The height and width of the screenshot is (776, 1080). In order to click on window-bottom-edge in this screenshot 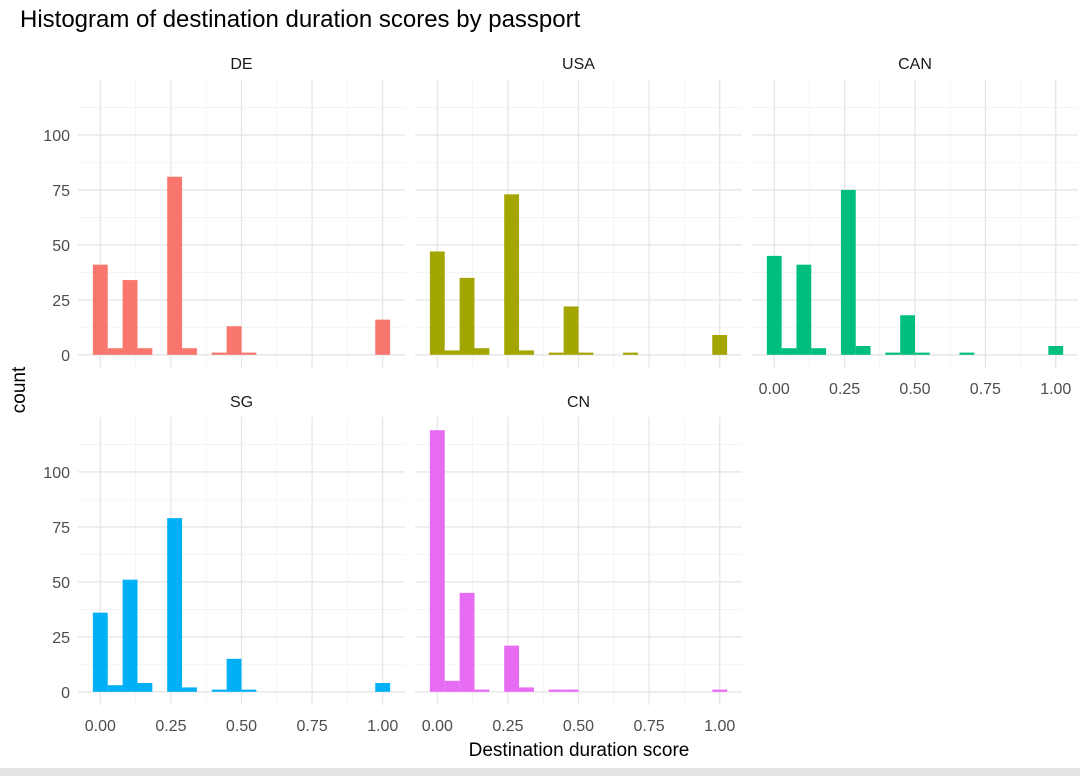, I will do `click(540, 772)`.